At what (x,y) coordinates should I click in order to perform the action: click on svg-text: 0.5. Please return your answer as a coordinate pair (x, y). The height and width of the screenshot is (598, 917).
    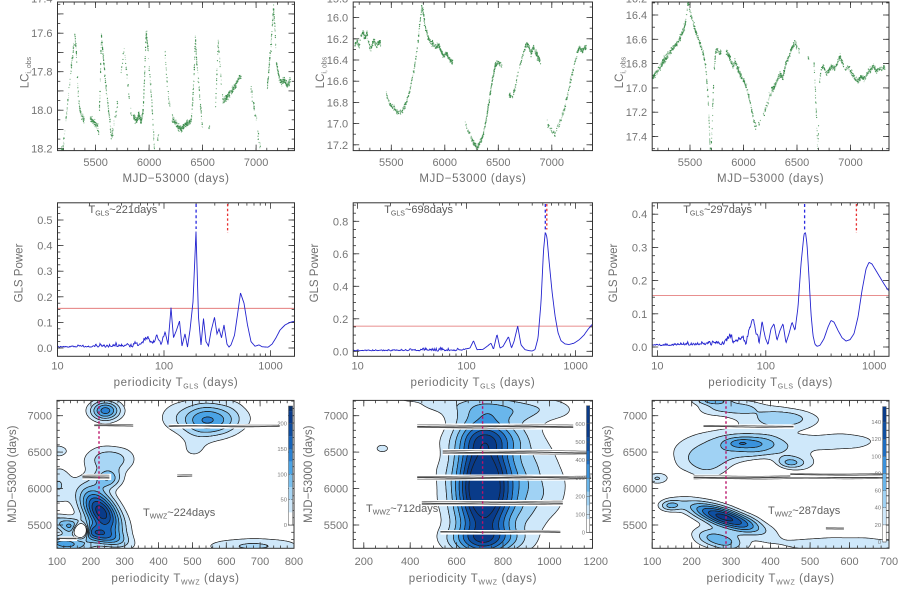
    Looking at the image, I should click on (44, 221).